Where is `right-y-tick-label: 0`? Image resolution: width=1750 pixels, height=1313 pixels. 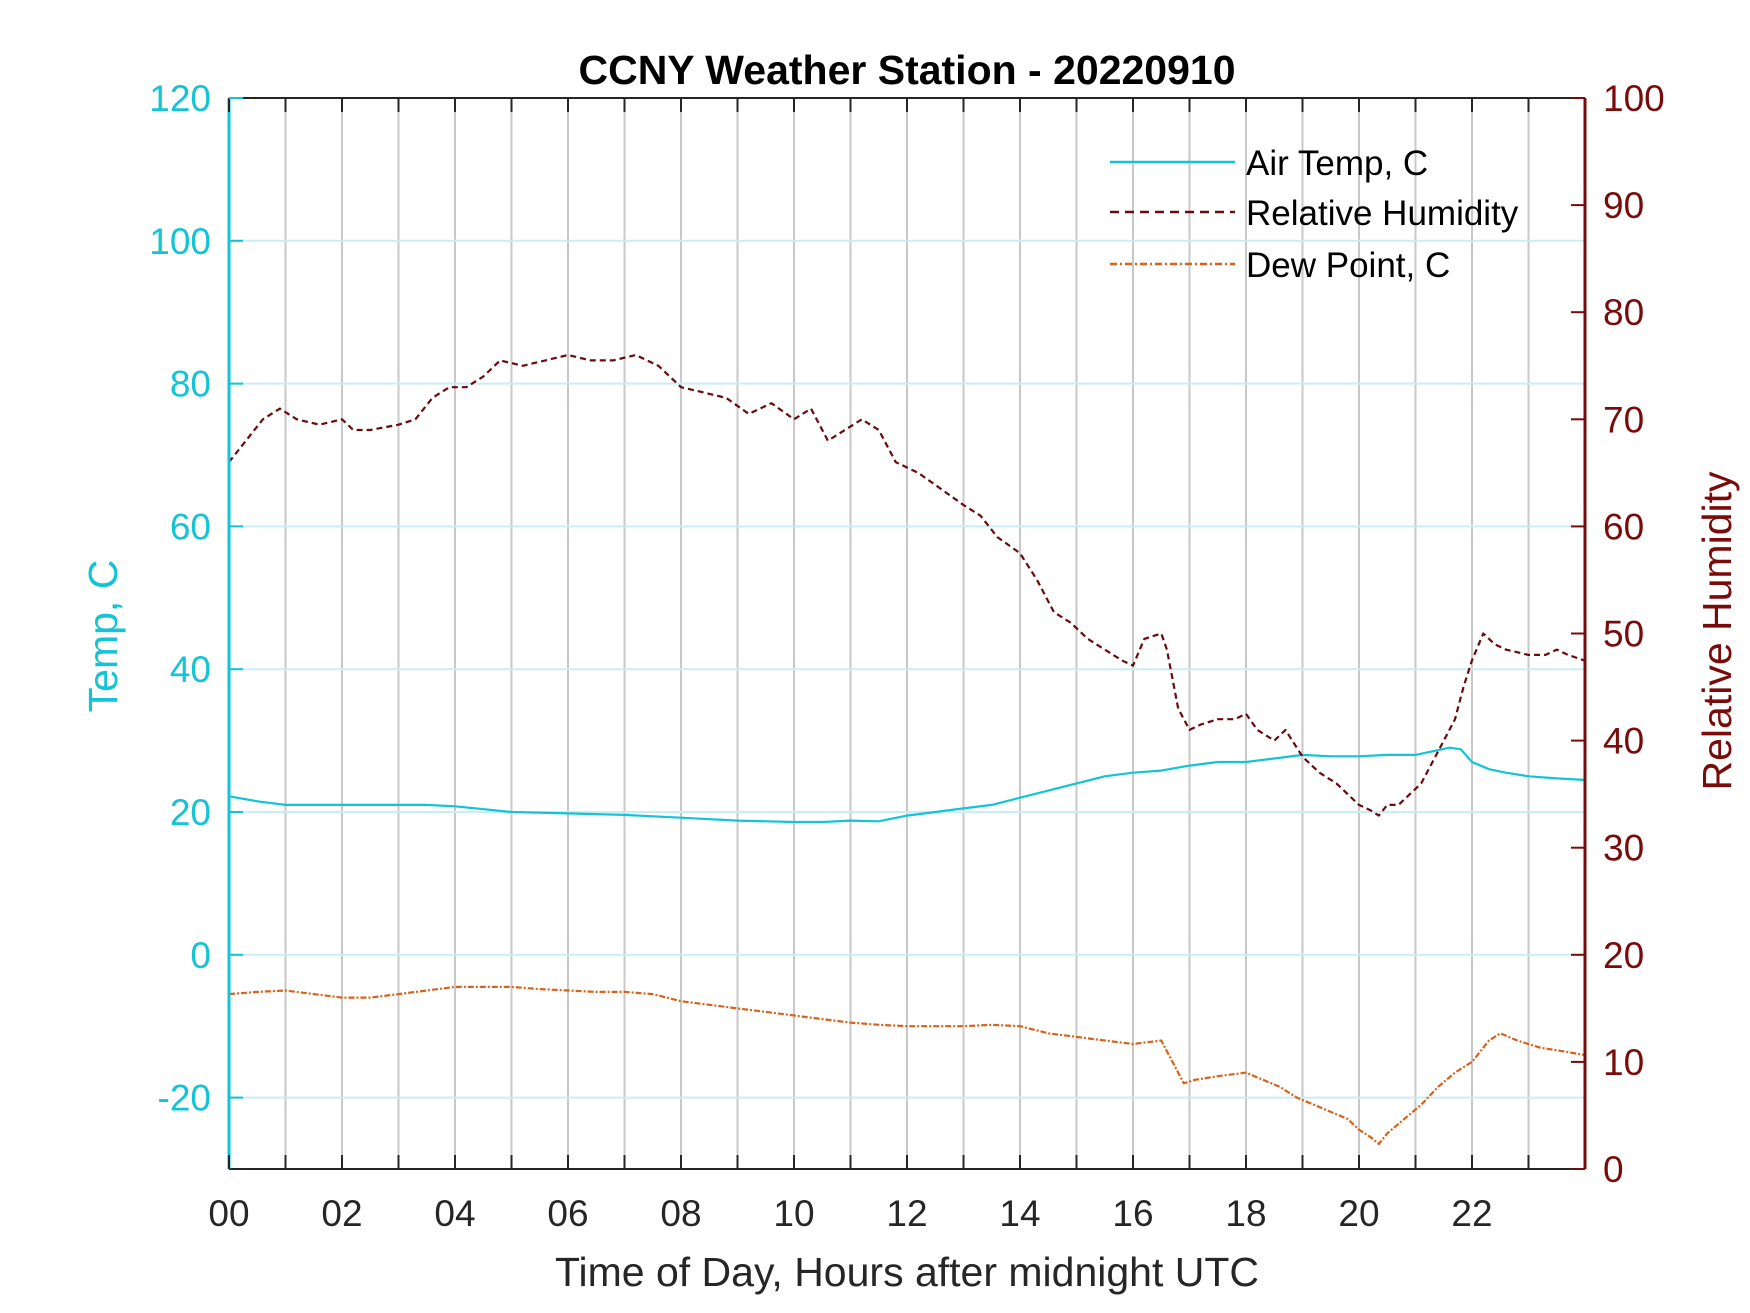
right-y-tick-label: 0 is located at coordinates (1613, 1169).